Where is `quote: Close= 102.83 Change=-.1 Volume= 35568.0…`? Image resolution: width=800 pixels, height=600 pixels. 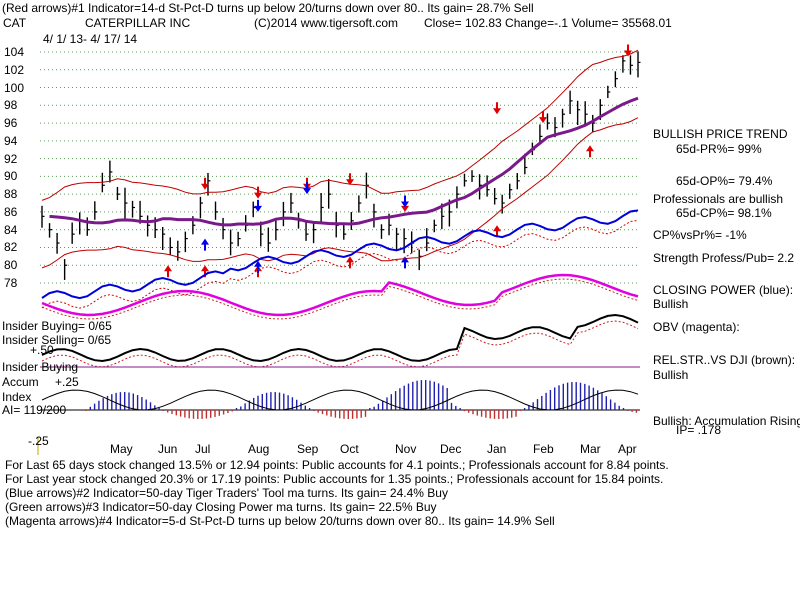
quote: Close= 102.83 Change=-.1 Volume= 35568.0… is located at coordinates (548, 23).